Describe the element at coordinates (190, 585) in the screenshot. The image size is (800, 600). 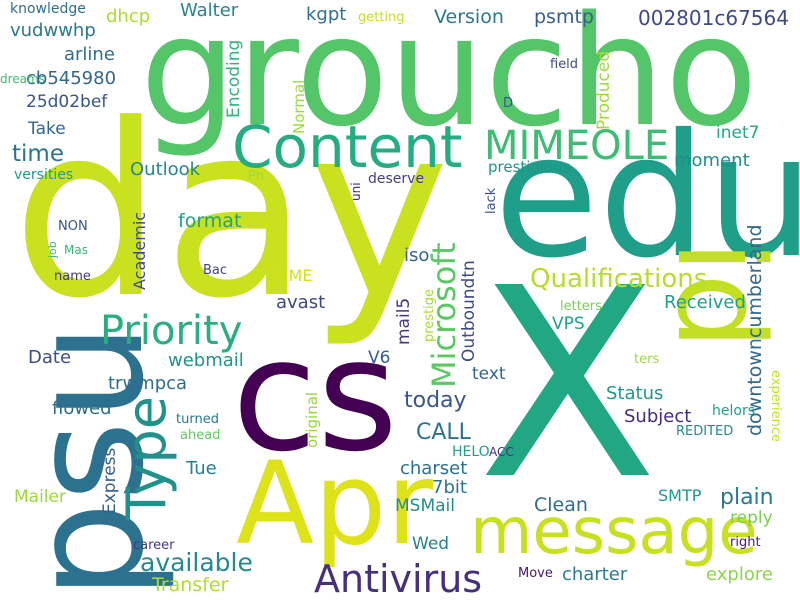
I see `word-transfer: Transfer` at that location.